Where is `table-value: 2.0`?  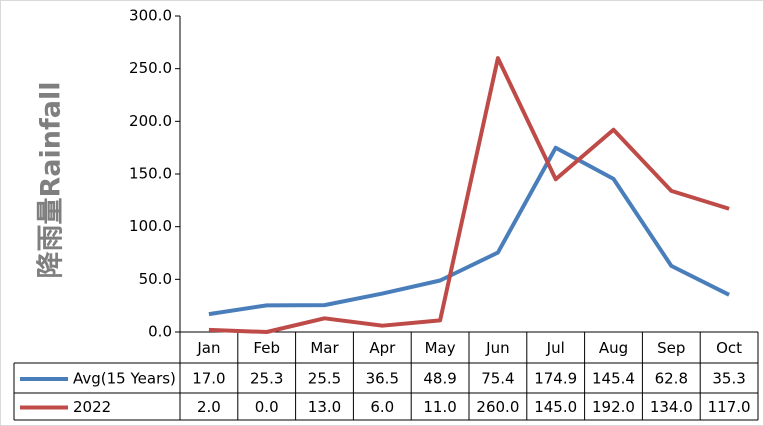
table-value: 2.0 is located at coordinates (209, 407).